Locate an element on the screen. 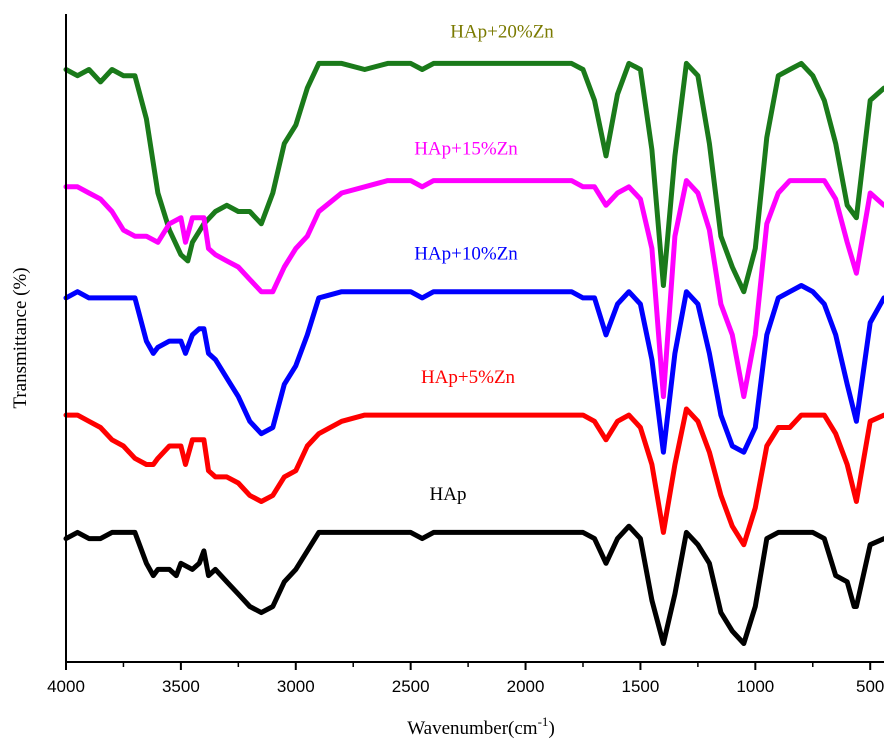 The width and height of the screenshot is (884, 743). x-axis-title: Wavenumber(cm-1) is located at coordinates (481, 726).